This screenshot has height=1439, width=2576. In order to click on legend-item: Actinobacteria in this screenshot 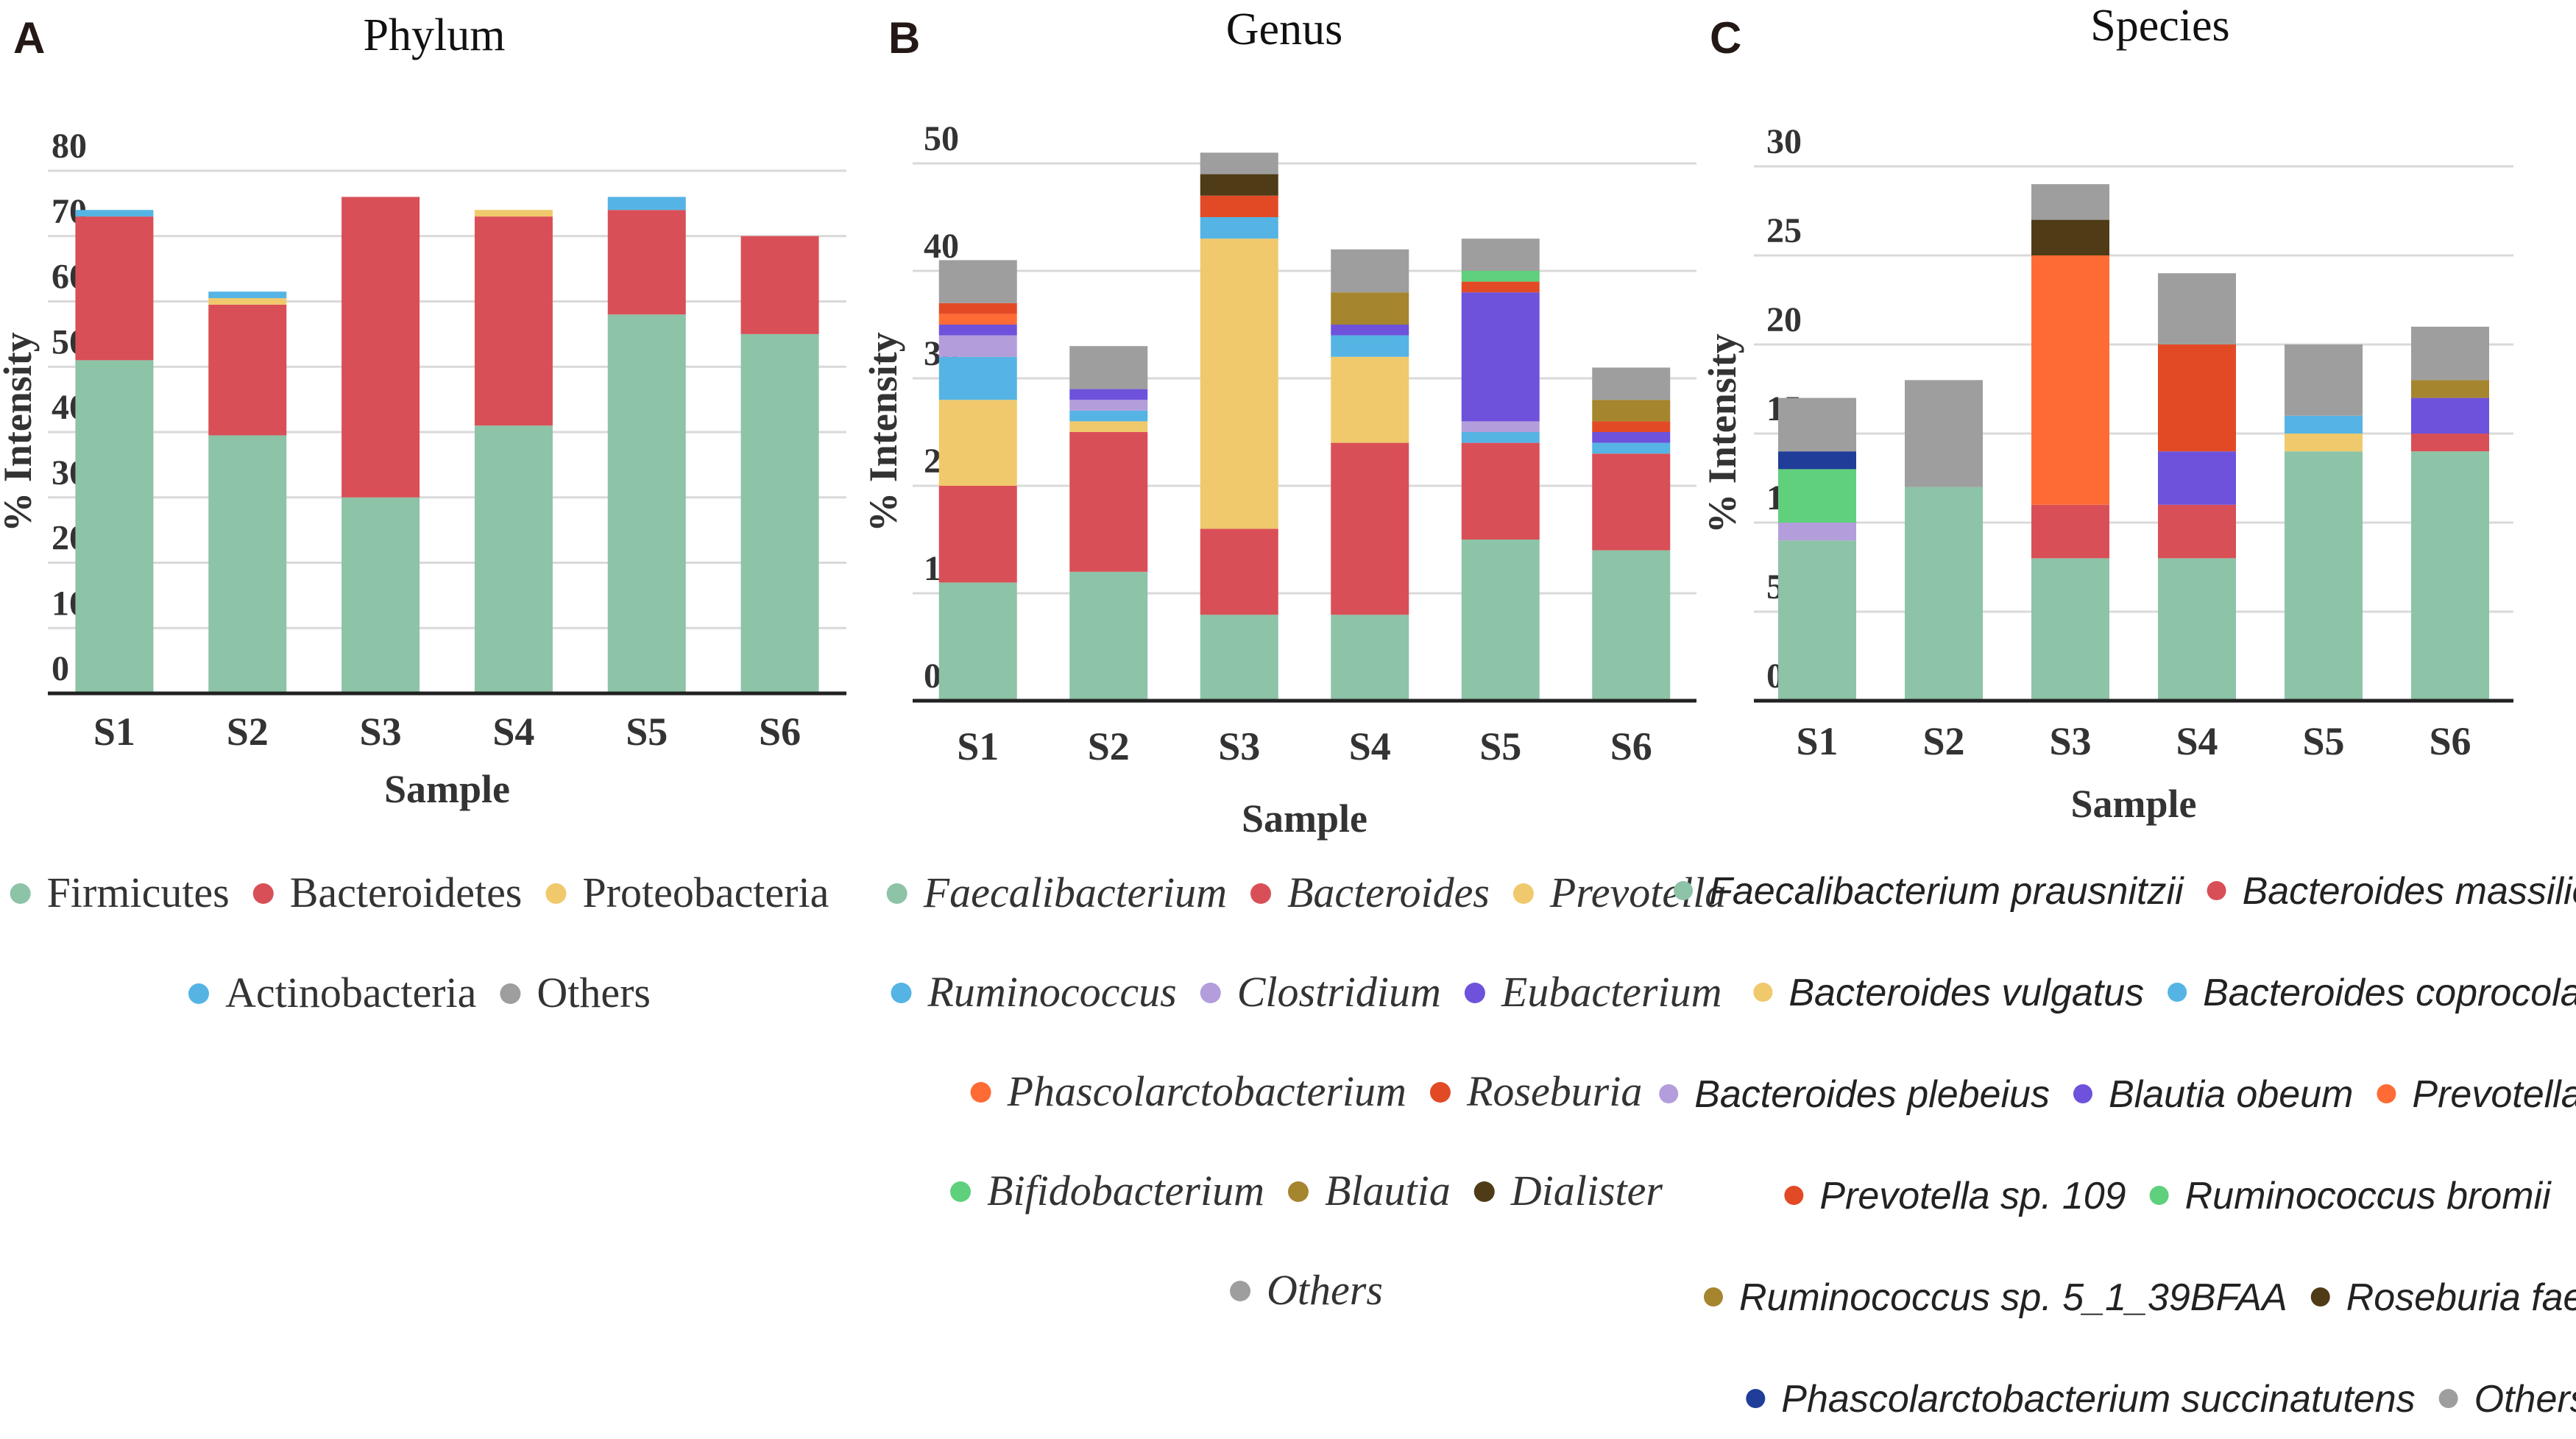, I will do `click(332, 993)`.